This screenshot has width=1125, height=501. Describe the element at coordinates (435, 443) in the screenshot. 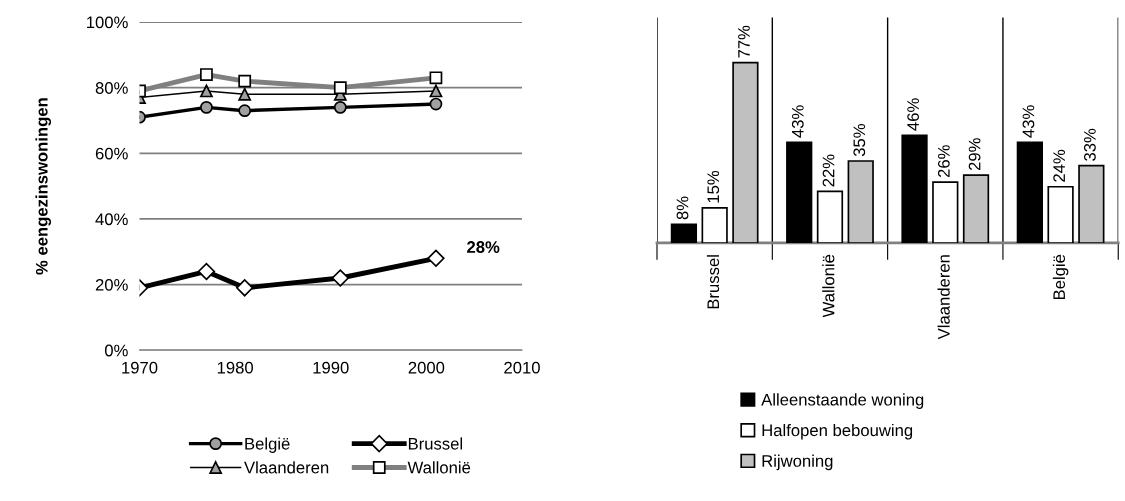

I see `legend-label: Brussel` at that location.